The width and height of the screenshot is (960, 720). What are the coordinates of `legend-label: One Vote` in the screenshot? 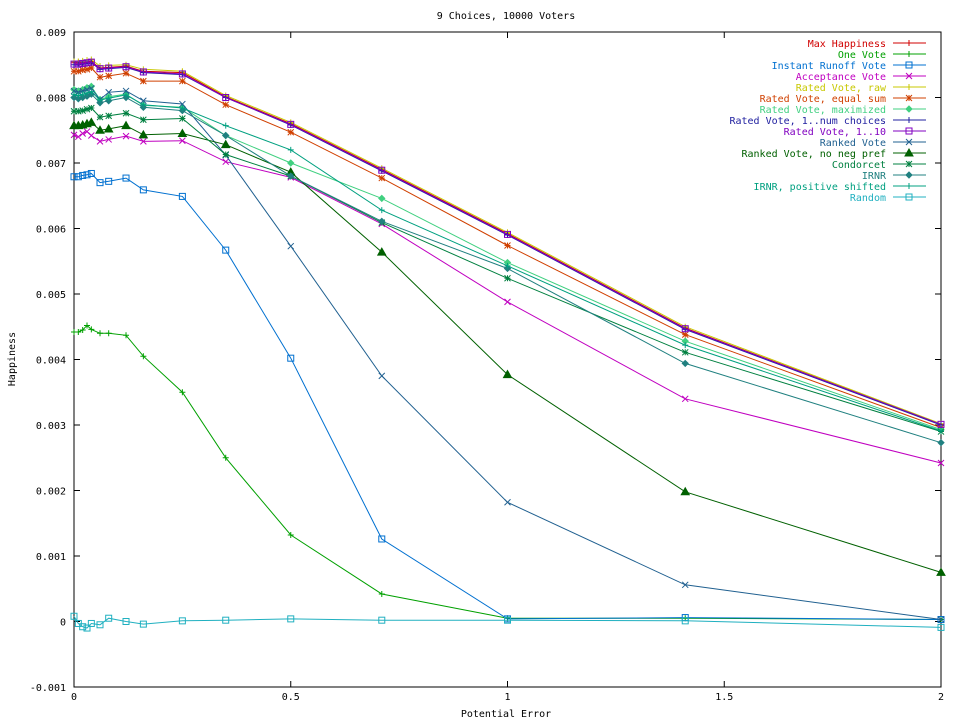 It's located at (862, 55).